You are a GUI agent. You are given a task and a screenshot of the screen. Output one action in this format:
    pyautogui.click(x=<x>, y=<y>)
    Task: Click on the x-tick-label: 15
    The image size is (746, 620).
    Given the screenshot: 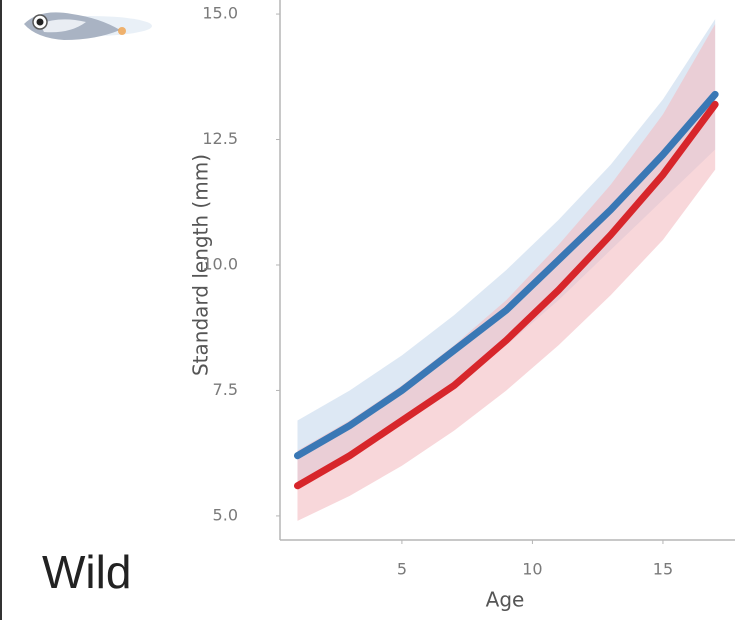 What is the action you would take?
    pyautogui.click(x=663, y=569)
    